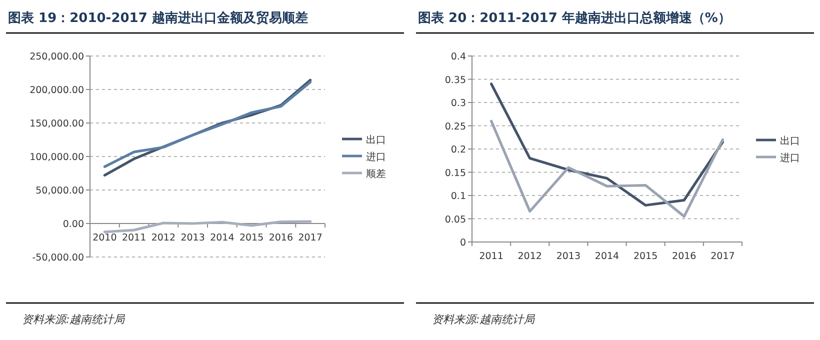 The width and height of the screenshot is (820, 340). What do you see at coordinates (60, 191) in the screenshot?
I see `y-tick-label: 50,000.00` at bounding box center [60, 191].